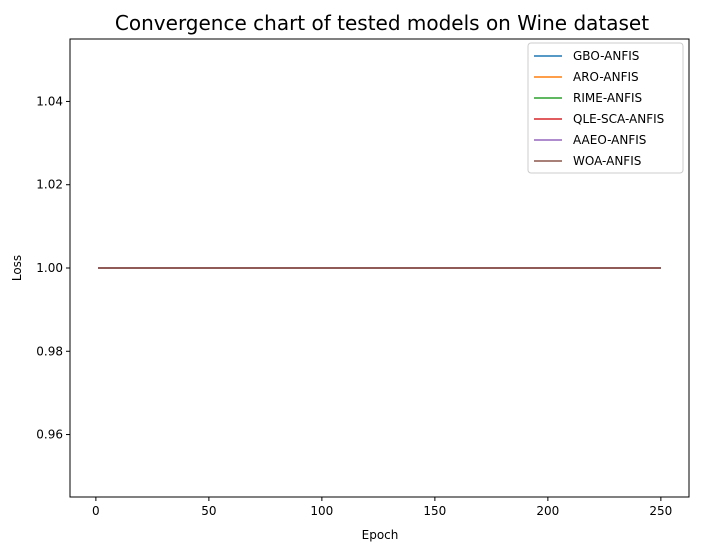  Describe the element at coordinates (96, 511) in the screenshot. I see `x-tick-label: 0` at that location.